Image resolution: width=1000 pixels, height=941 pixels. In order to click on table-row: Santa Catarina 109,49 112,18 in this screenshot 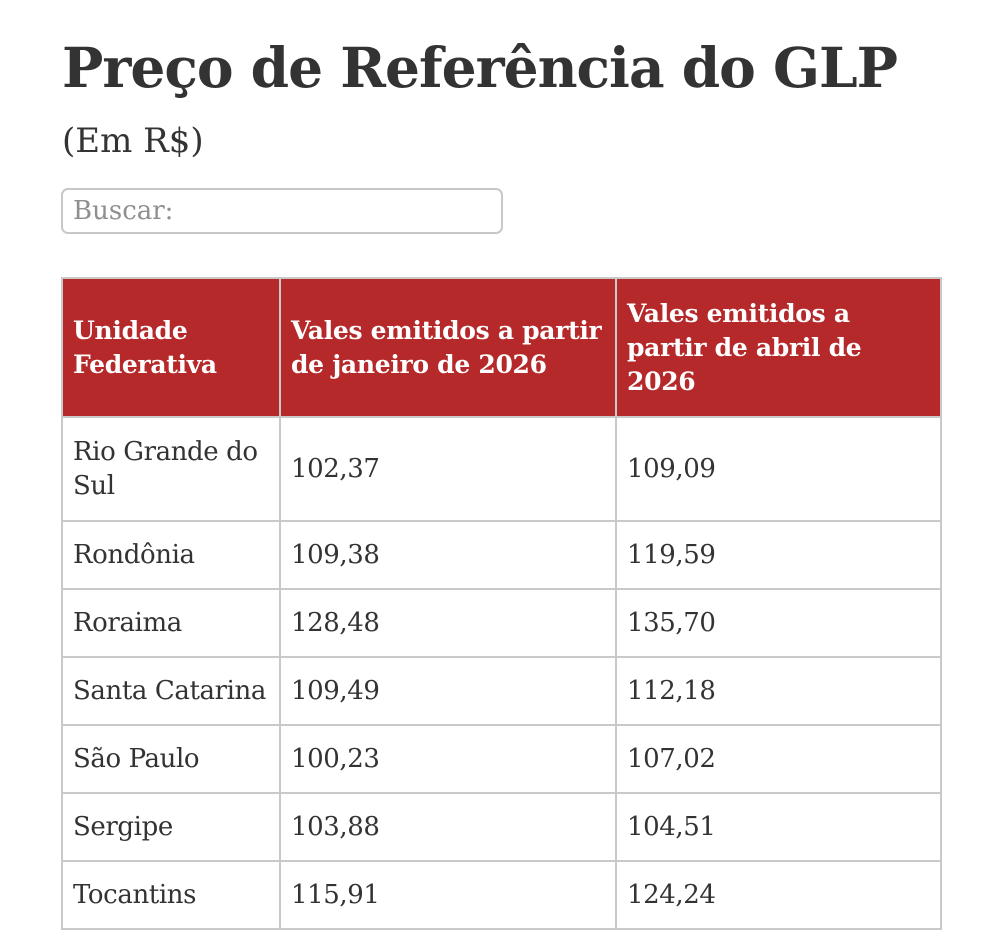, I will do `click(501, 691)`.